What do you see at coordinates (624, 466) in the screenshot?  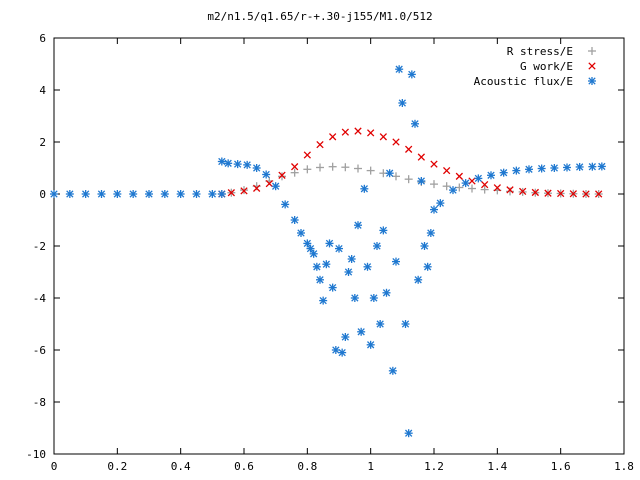 I see `x-tick-label: 1.8` at bounding box center [624, 466].